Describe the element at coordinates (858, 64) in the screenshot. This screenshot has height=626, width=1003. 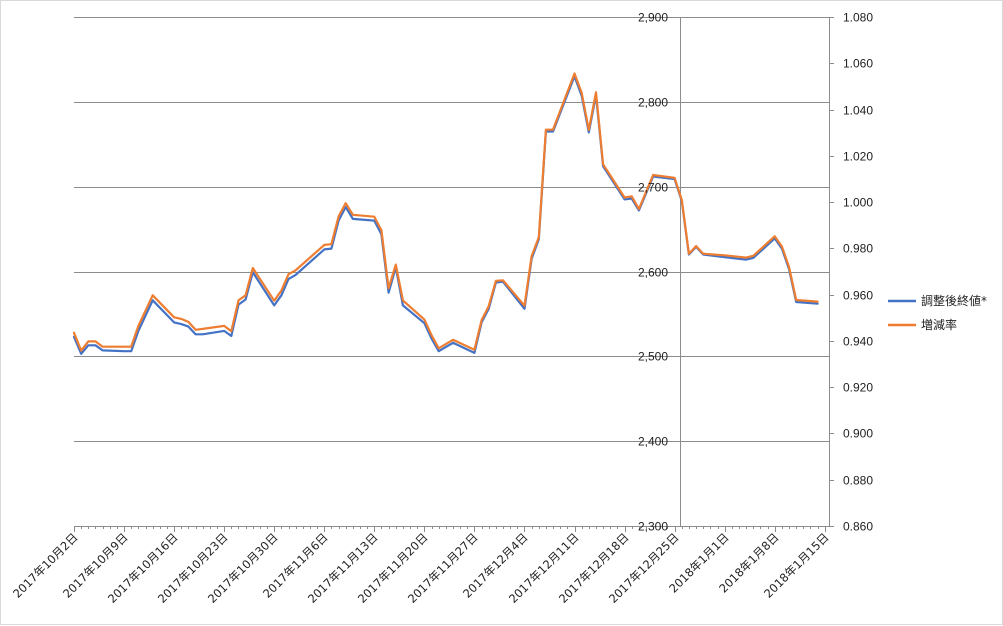
I see `right-tick-label: 1.060` at that location.